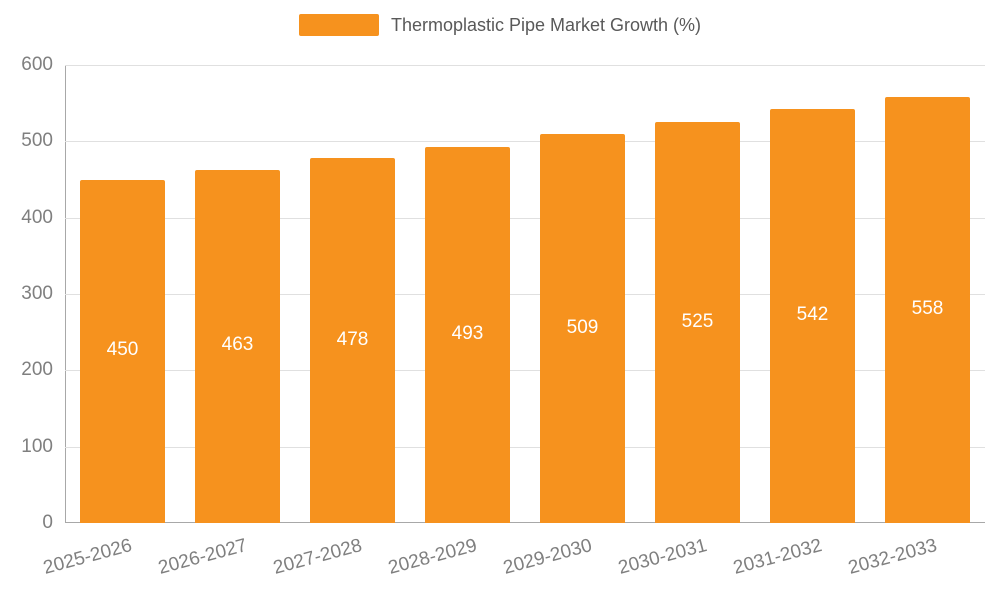 This screenshot has height=600, width=1000. I want to click on x-axis-tick-label: 2030-2031, so click(662, 557).